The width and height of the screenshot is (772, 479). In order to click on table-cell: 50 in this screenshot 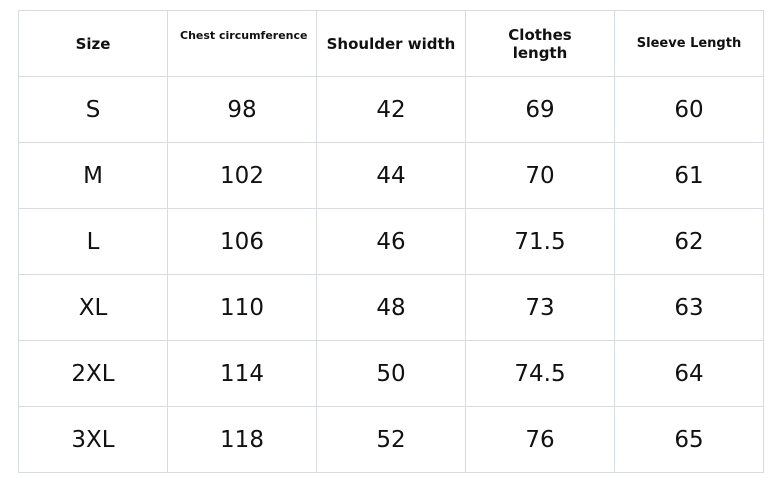, I will do `click(391, 373)`.